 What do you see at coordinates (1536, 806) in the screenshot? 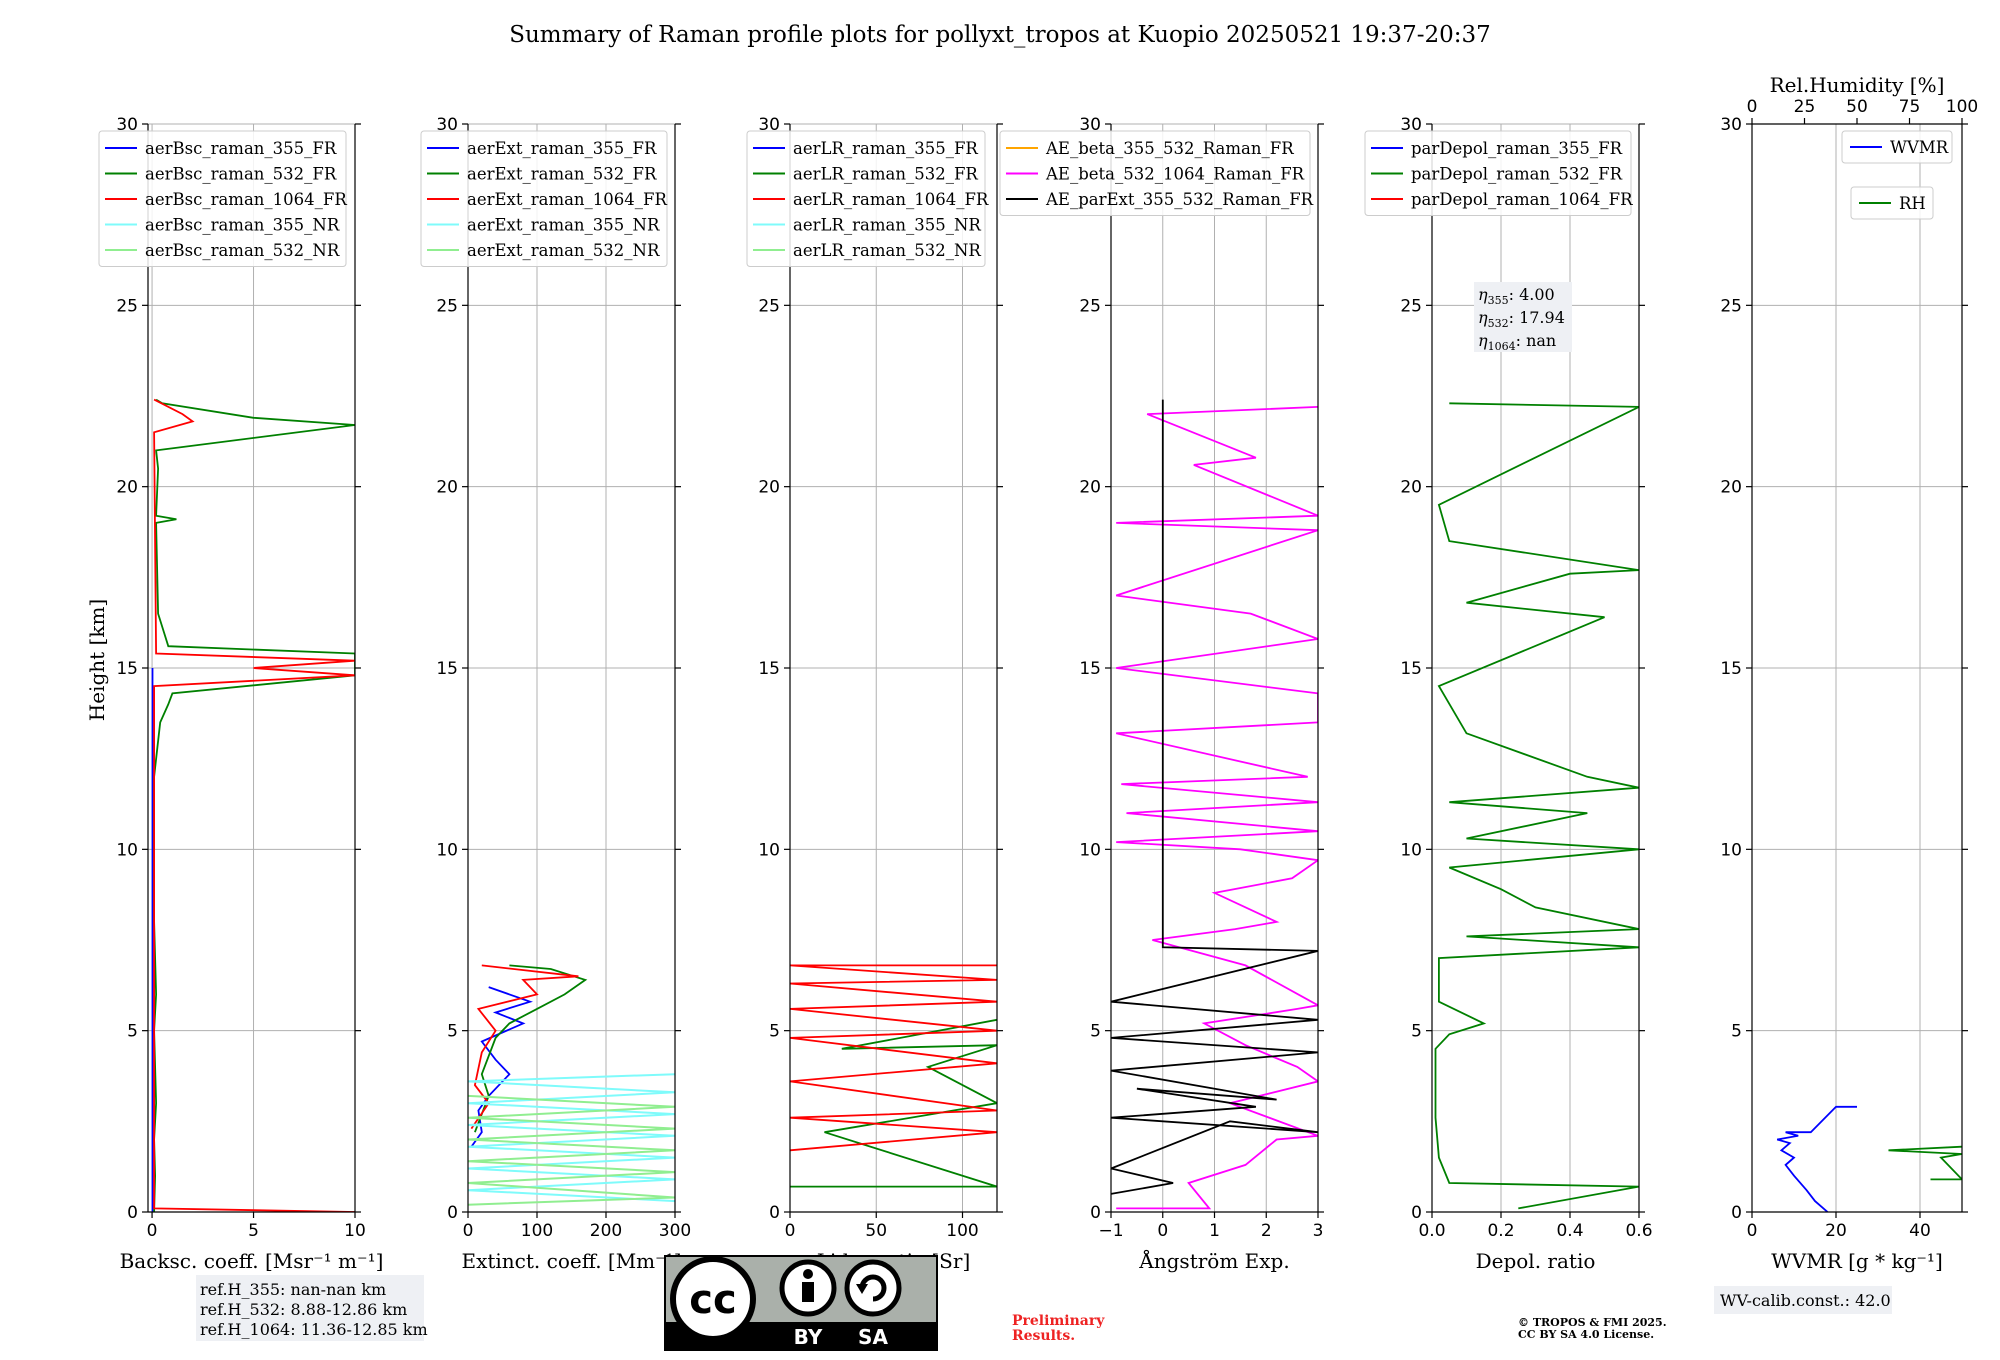
I see `series-line-parDepol_raman_532_FR` at bounding box center [1536, 806].